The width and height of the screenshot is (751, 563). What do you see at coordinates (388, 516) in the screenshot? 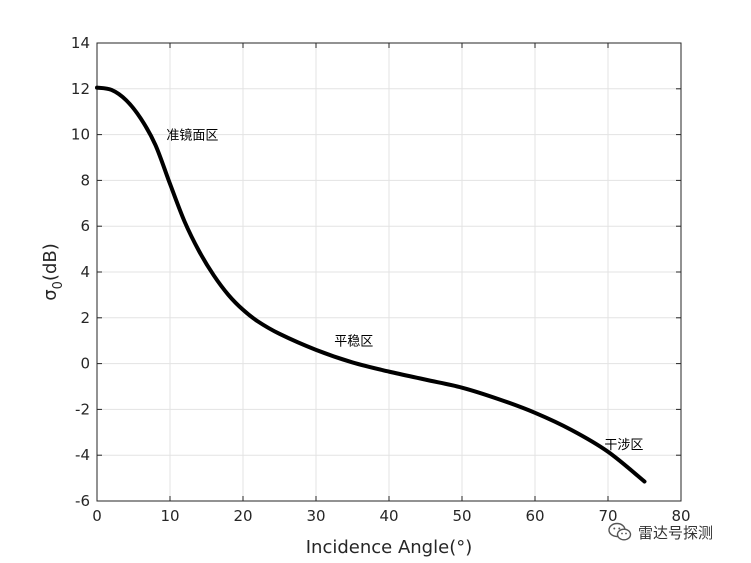
I see `x-tick-label: 40` at bounding box center [388, 516].